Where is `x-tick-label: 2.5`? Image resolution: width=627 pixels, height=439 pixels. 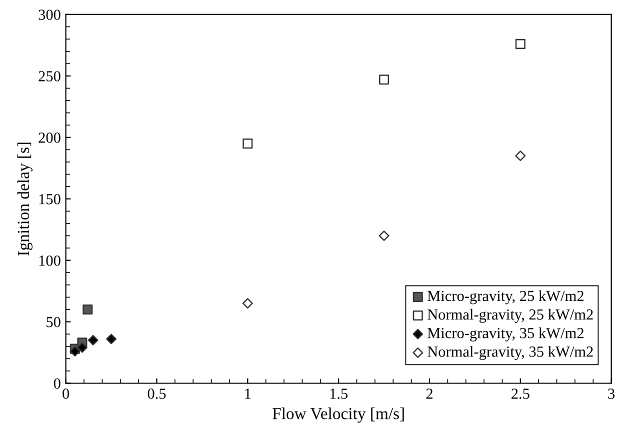 x-tick-label: 2.5 is located at coordinates (521, 393).